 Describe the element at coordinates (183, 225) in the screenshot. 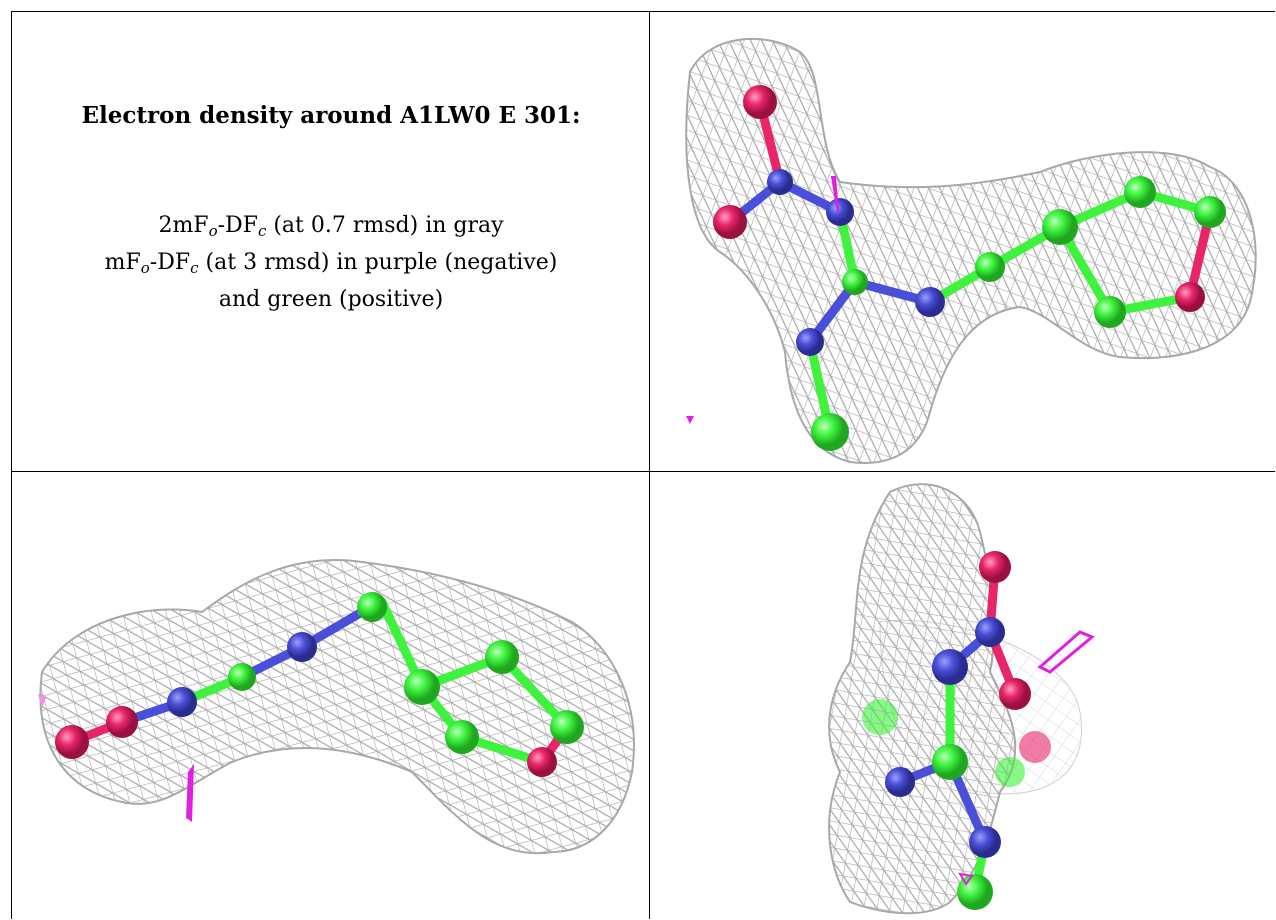

I see `legend-1-prefix: 2mF` at that location.